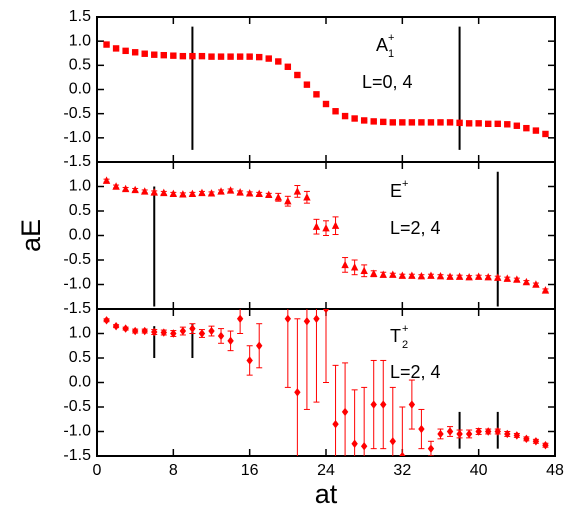 This screenshot has width=581, height=516. Describe the element at coordinates (396, 191) in the screenshot. I see `label-main: E` at that location.